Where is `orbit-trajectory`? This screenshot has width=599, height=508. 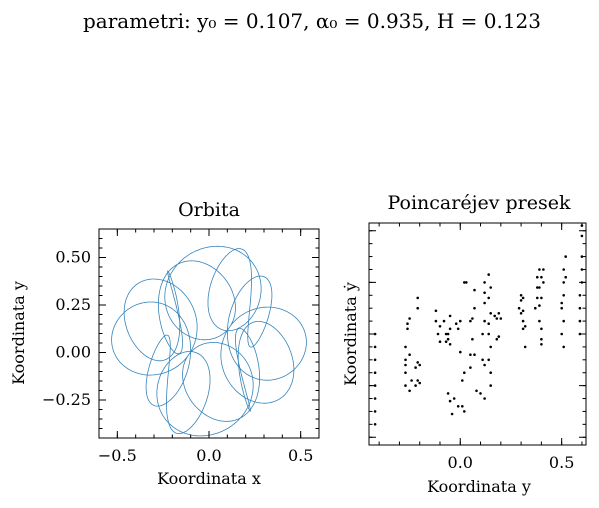 orbit-trajectory is located at coordinates (209, 341).